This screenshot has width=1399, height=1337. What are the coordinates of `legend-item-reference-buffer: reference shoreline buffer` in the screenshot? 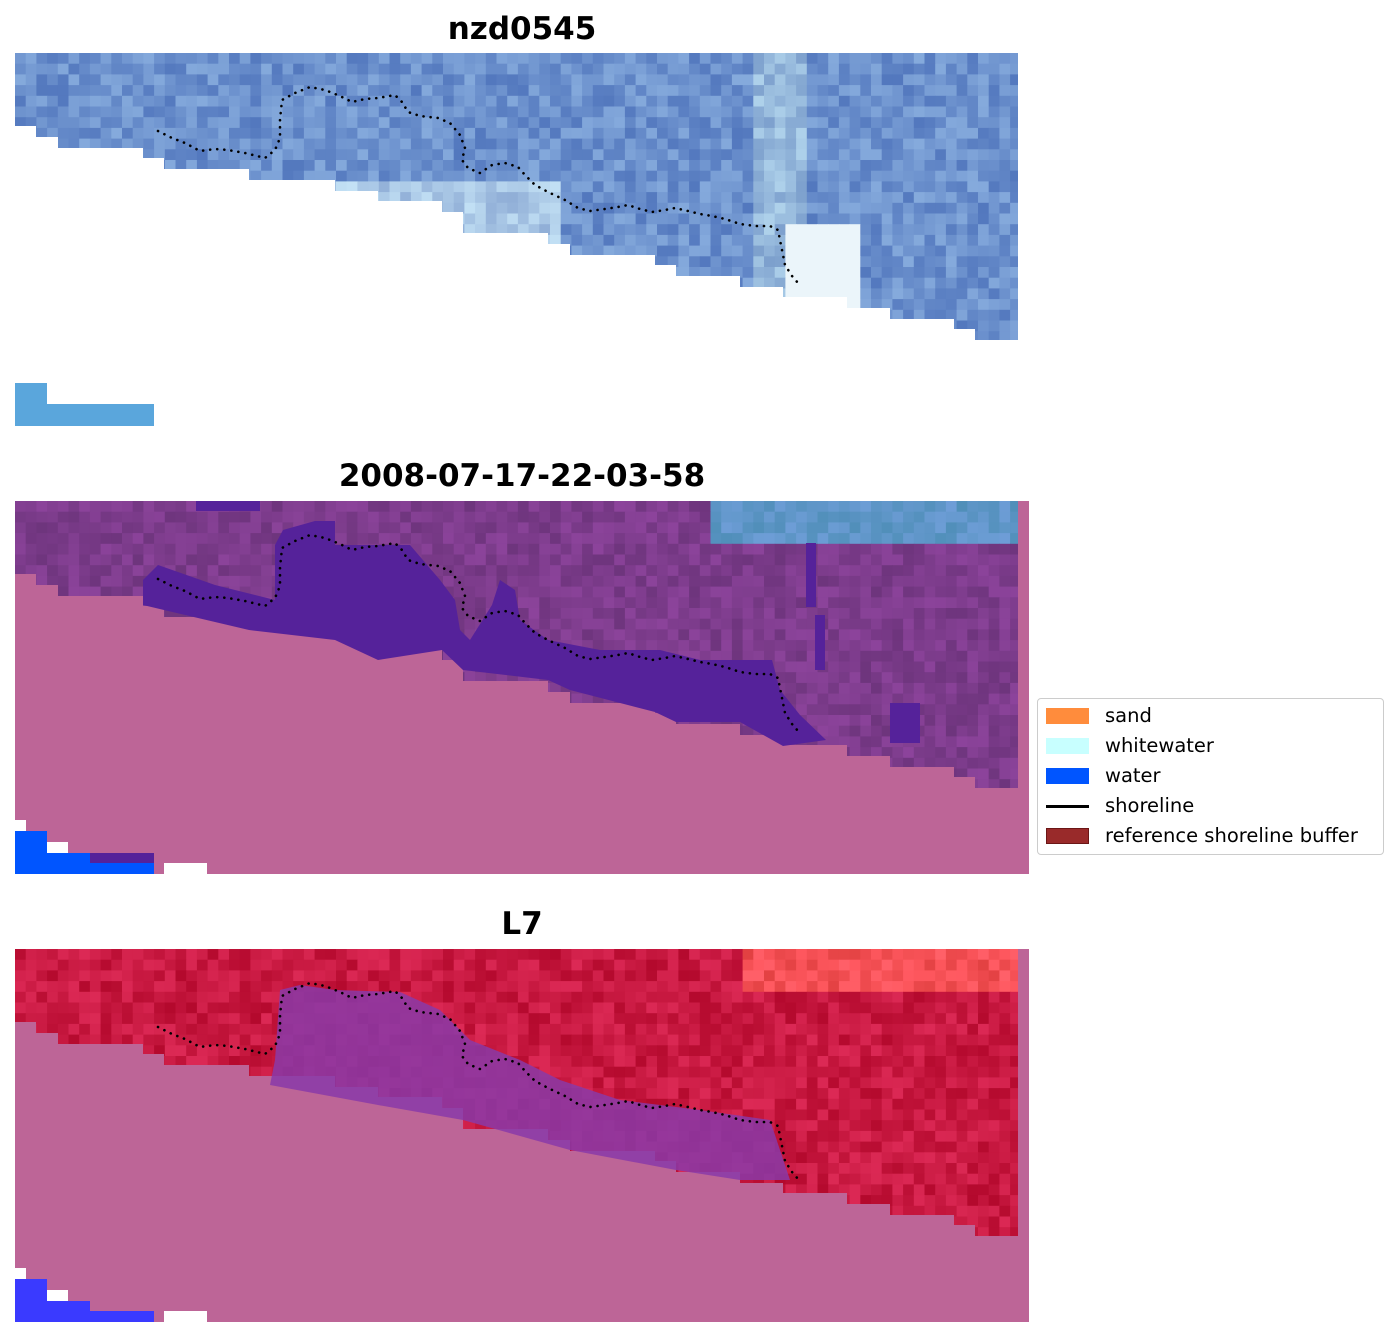 It's located at (1210, 836).